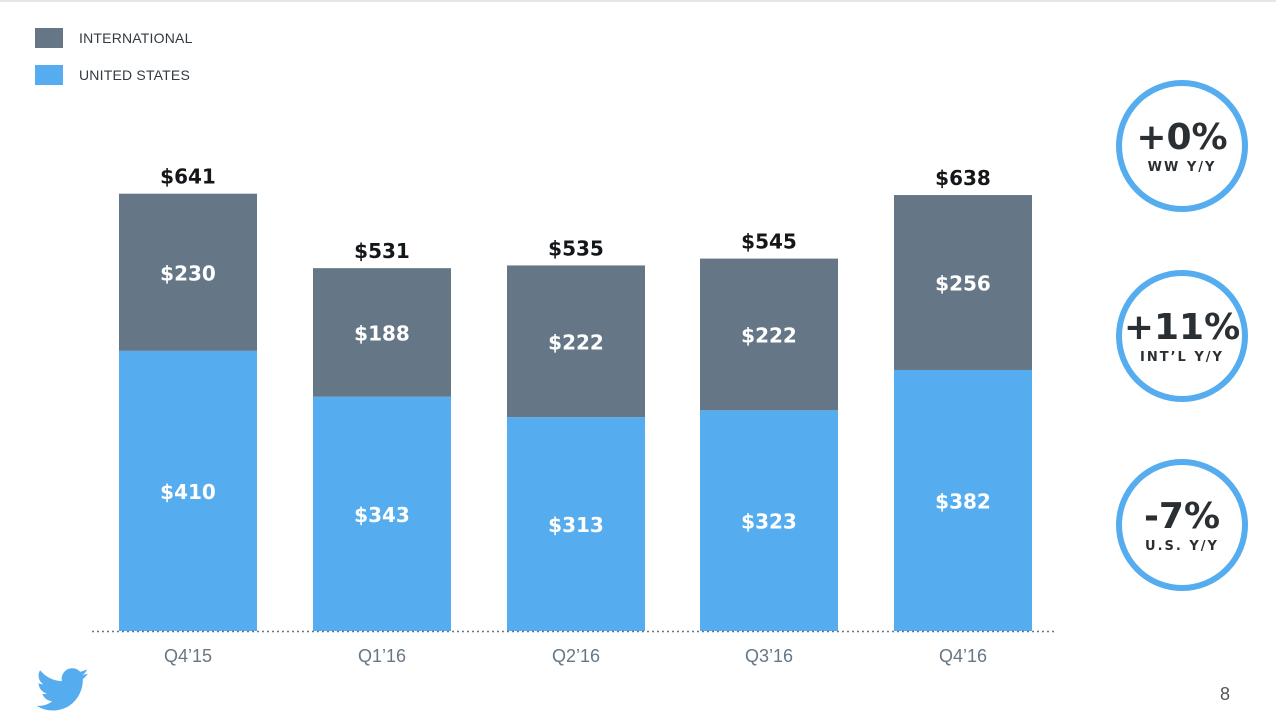 Image resolution: width=1276 pixels, height=726 pixels. Describe the element at coordinates (638, 1) in the screenshot. I see `top-rule` at that location.